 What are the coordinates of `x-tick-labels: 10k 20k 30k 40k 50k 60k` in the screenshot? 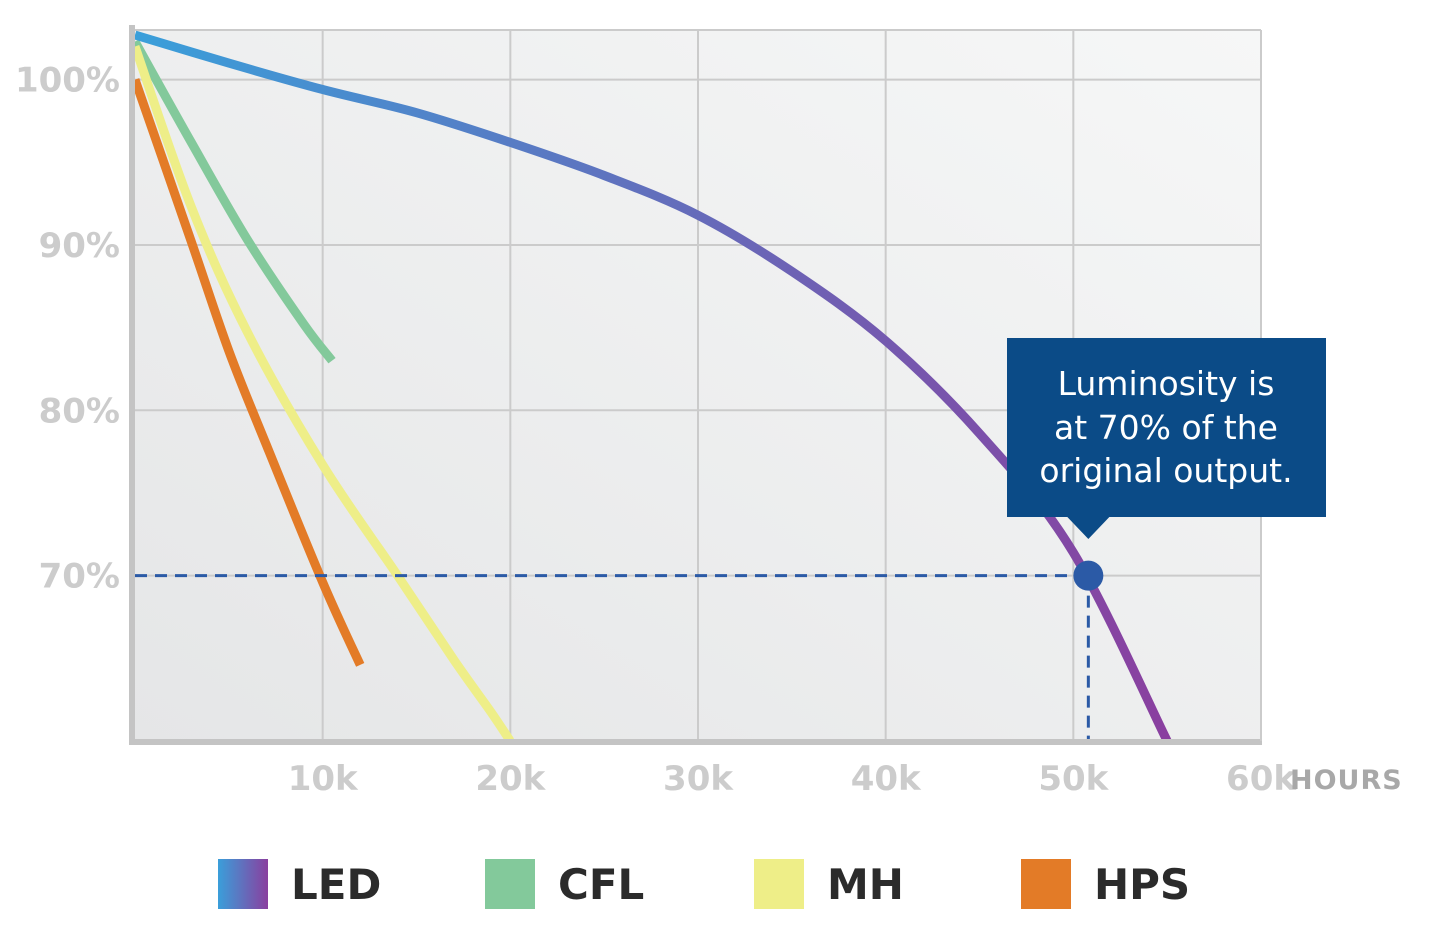 It's located at (793, 779).